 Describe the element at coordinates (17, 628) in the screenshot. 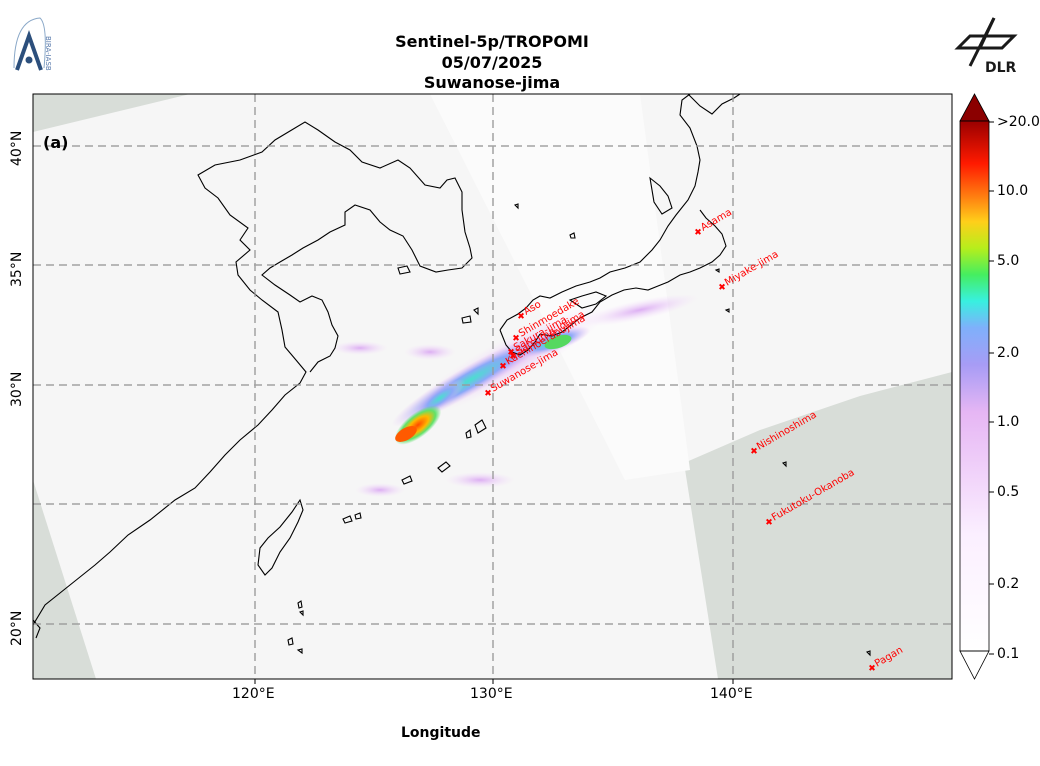

I see `y-tick-label-20: 20°N` at that location.